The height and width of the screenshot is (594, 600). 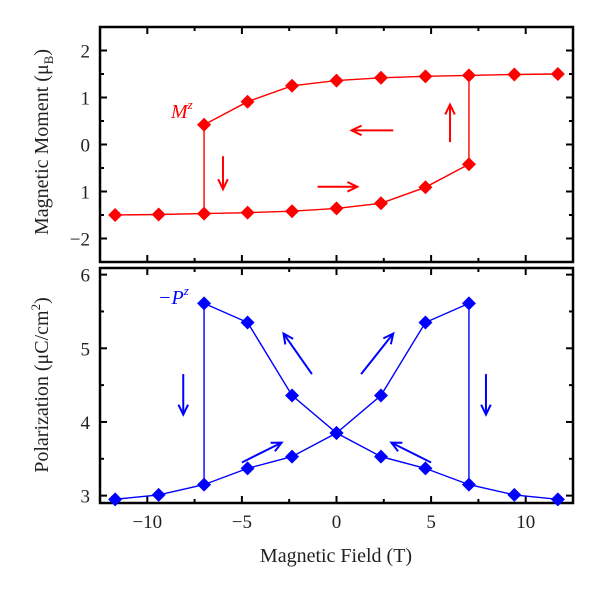 What do you see at coordinates (147, 522) in the screenshot?
I see `x-tick-label: −10` at bounding box center [147, 522].